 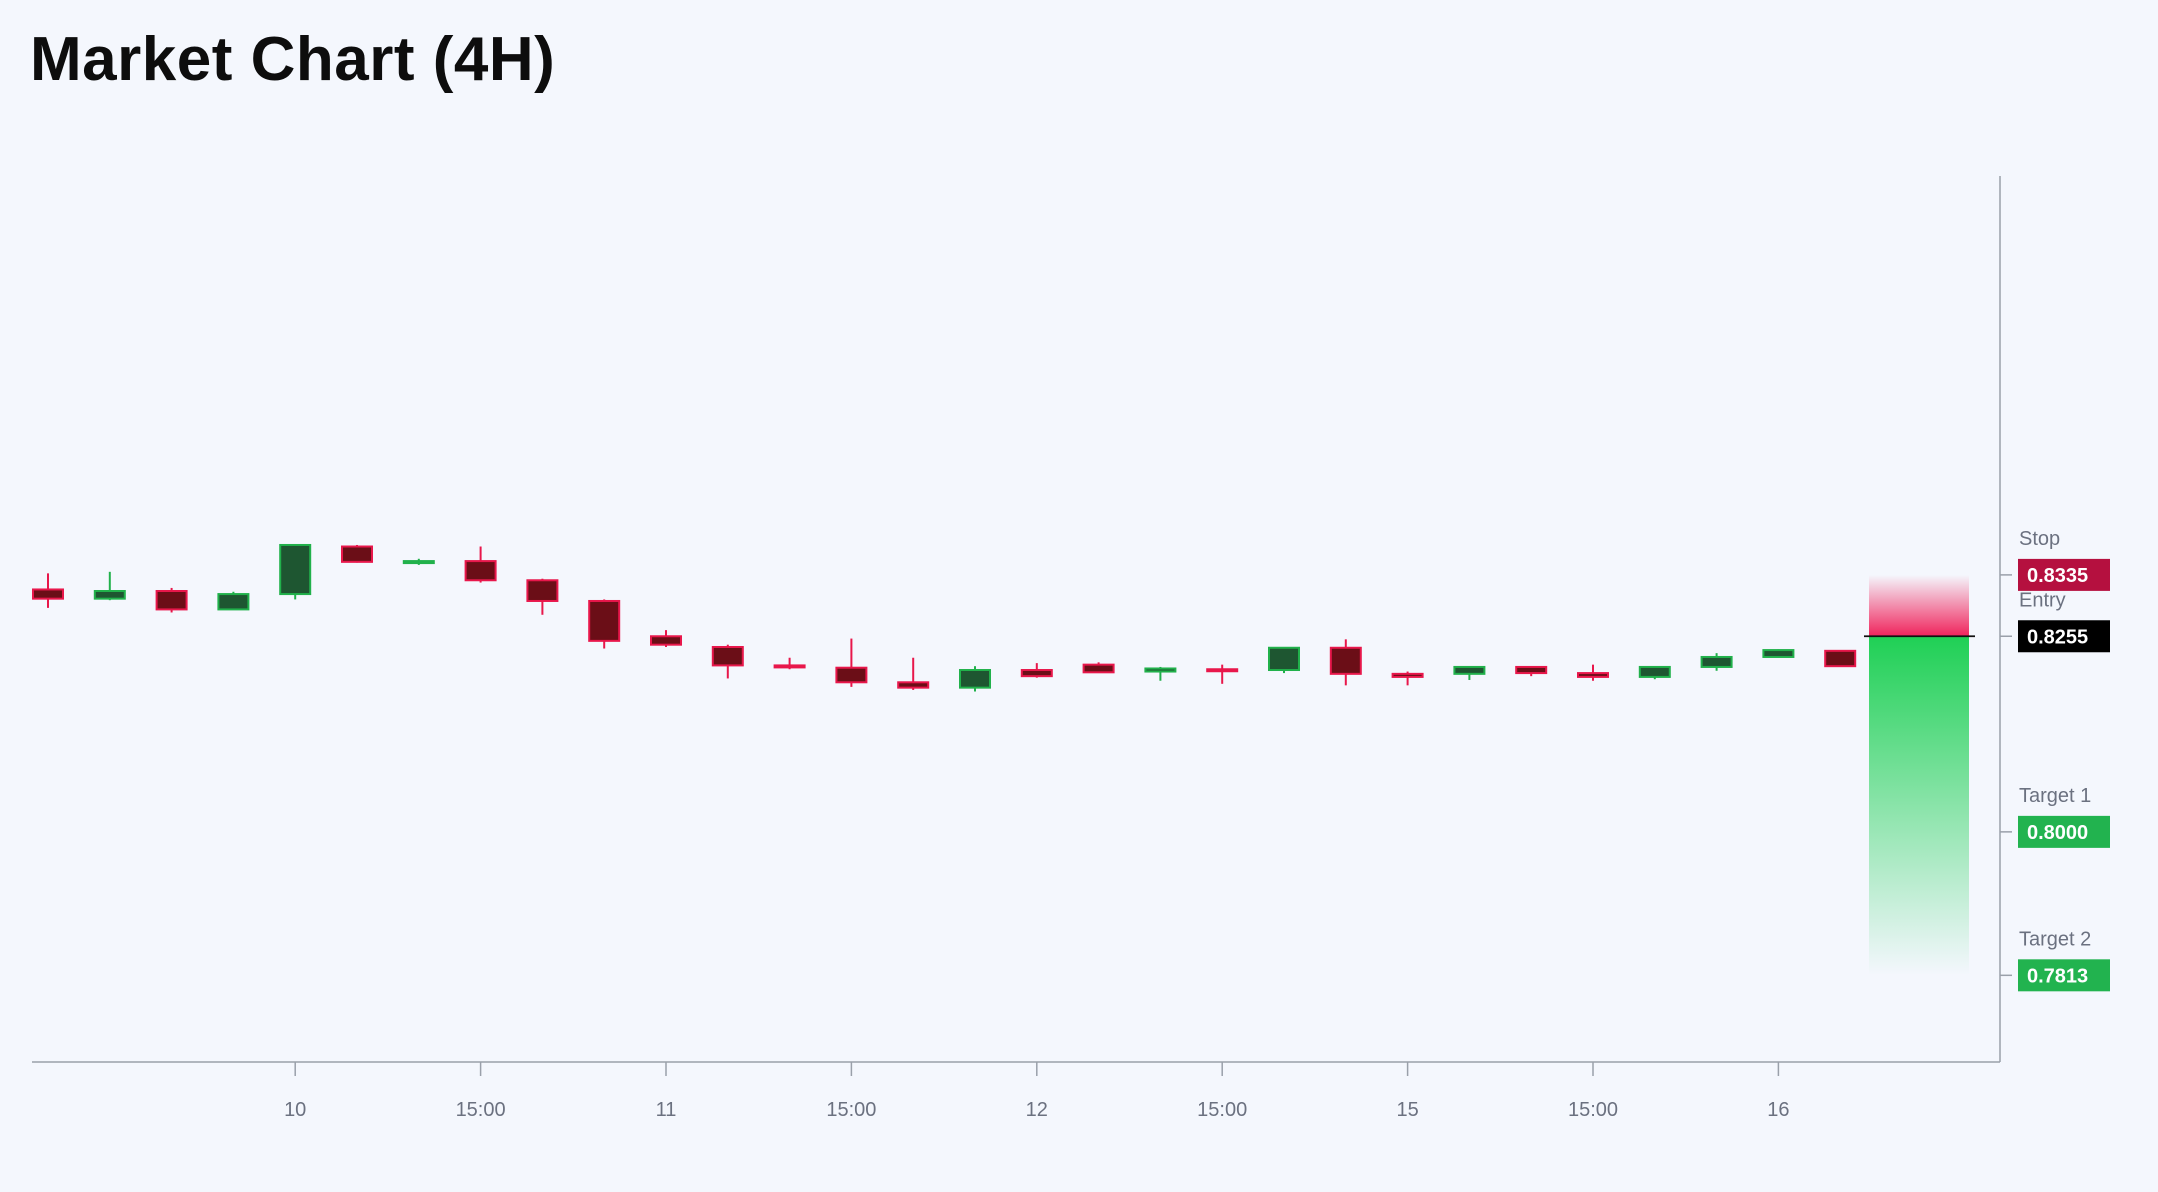 What do you see at coordinates (2039, 539) in the screenshot?
I see `level-name: Stop` at bounding box center [2039, 539].